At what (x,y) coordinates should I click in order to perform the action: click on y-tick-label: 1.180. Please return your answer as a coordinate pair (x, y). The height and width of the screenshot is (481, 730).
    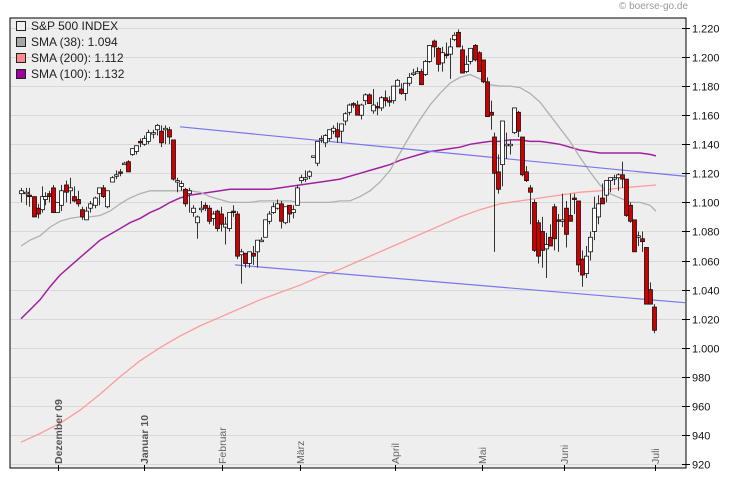
    Looking at the image, I should click on (706, 88).